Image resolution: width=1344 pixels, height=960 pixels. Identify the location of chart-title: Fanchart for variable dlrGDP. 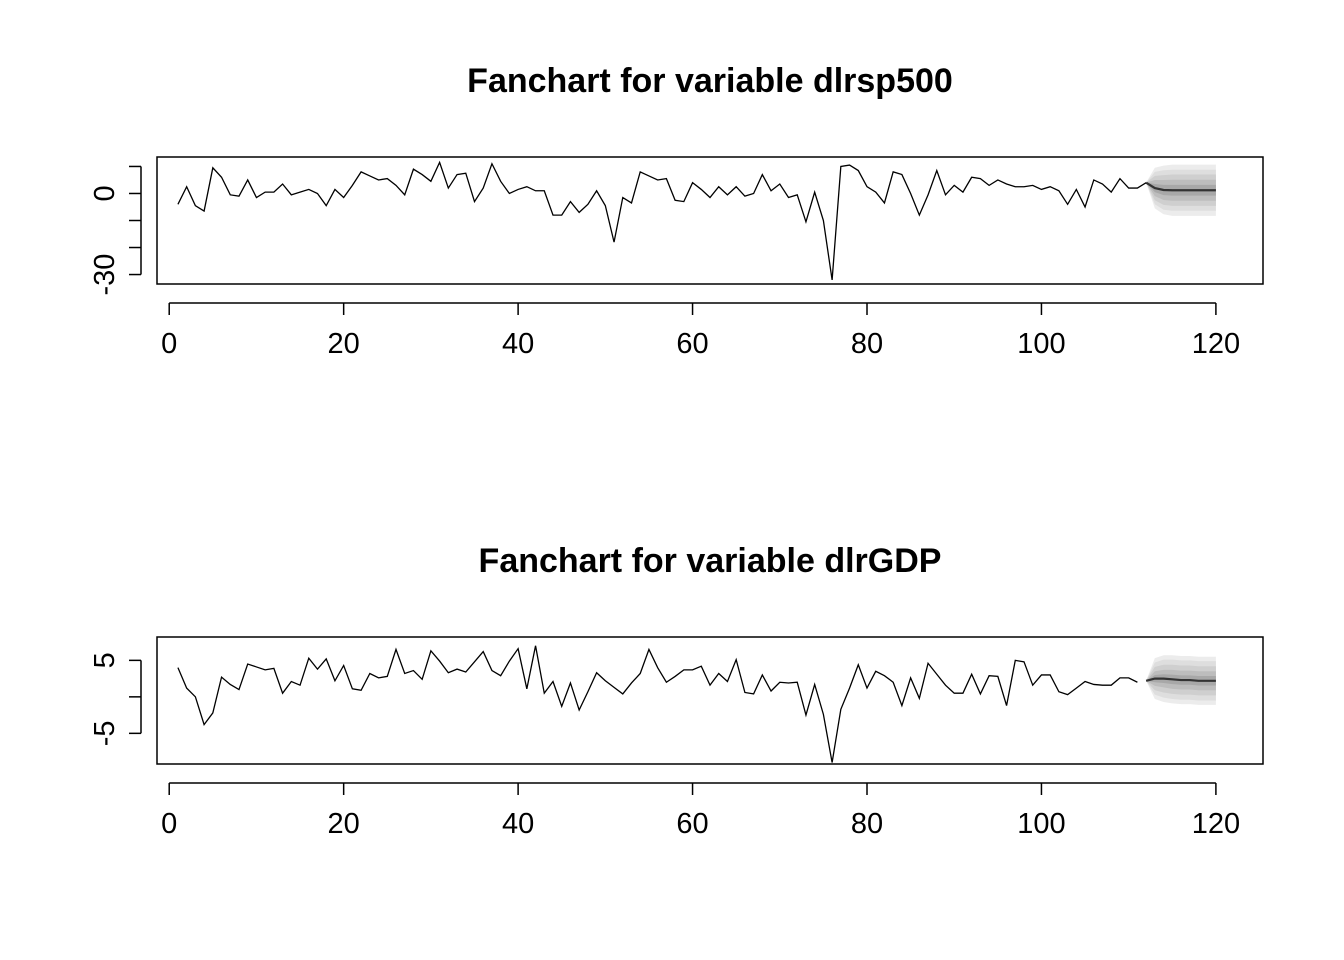
(710, 561).